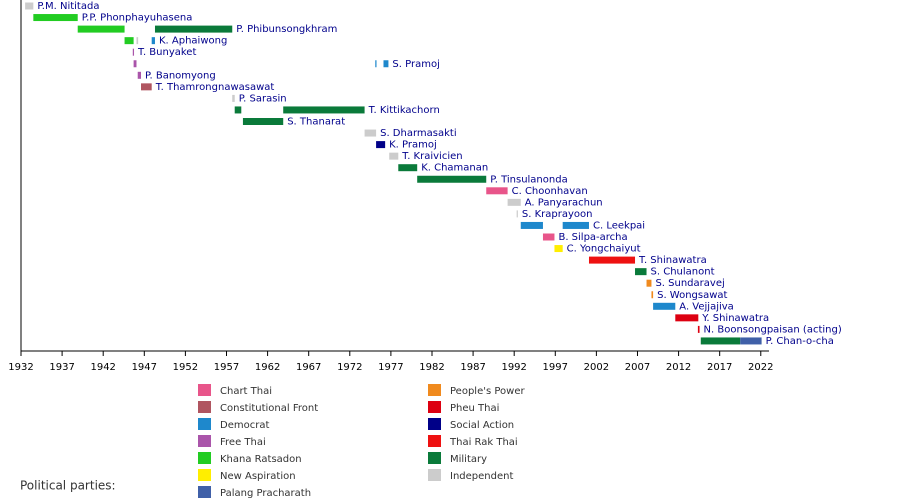  Describe the element at coordinates (316, 122) in the screenshot. I see `row-label: S. Thanarat` at that location.